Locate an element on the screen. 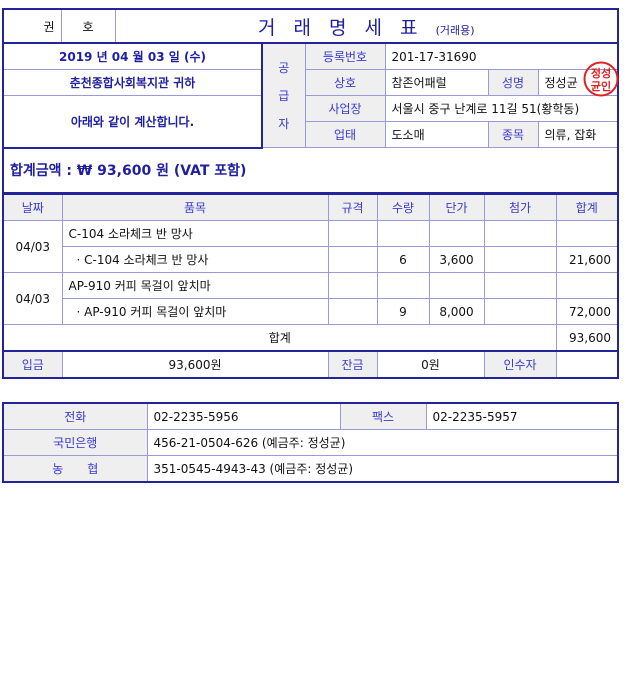 Image resolution: width=626 pixels, height=682 pixels. row-item-name: AP-910 커피 목걸이 앞치마 is located at coordinates (195, 285).